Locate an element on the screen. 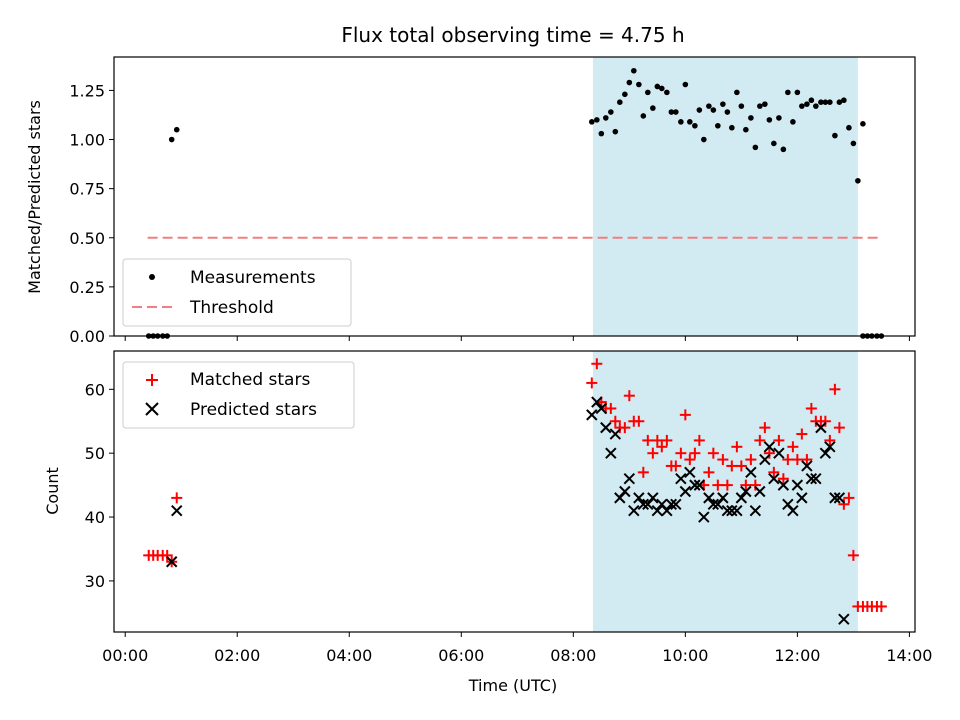 The width and height of the screenshot is (960, 720). count-y-tick-label: 30 is located at coordinates (95, 581).